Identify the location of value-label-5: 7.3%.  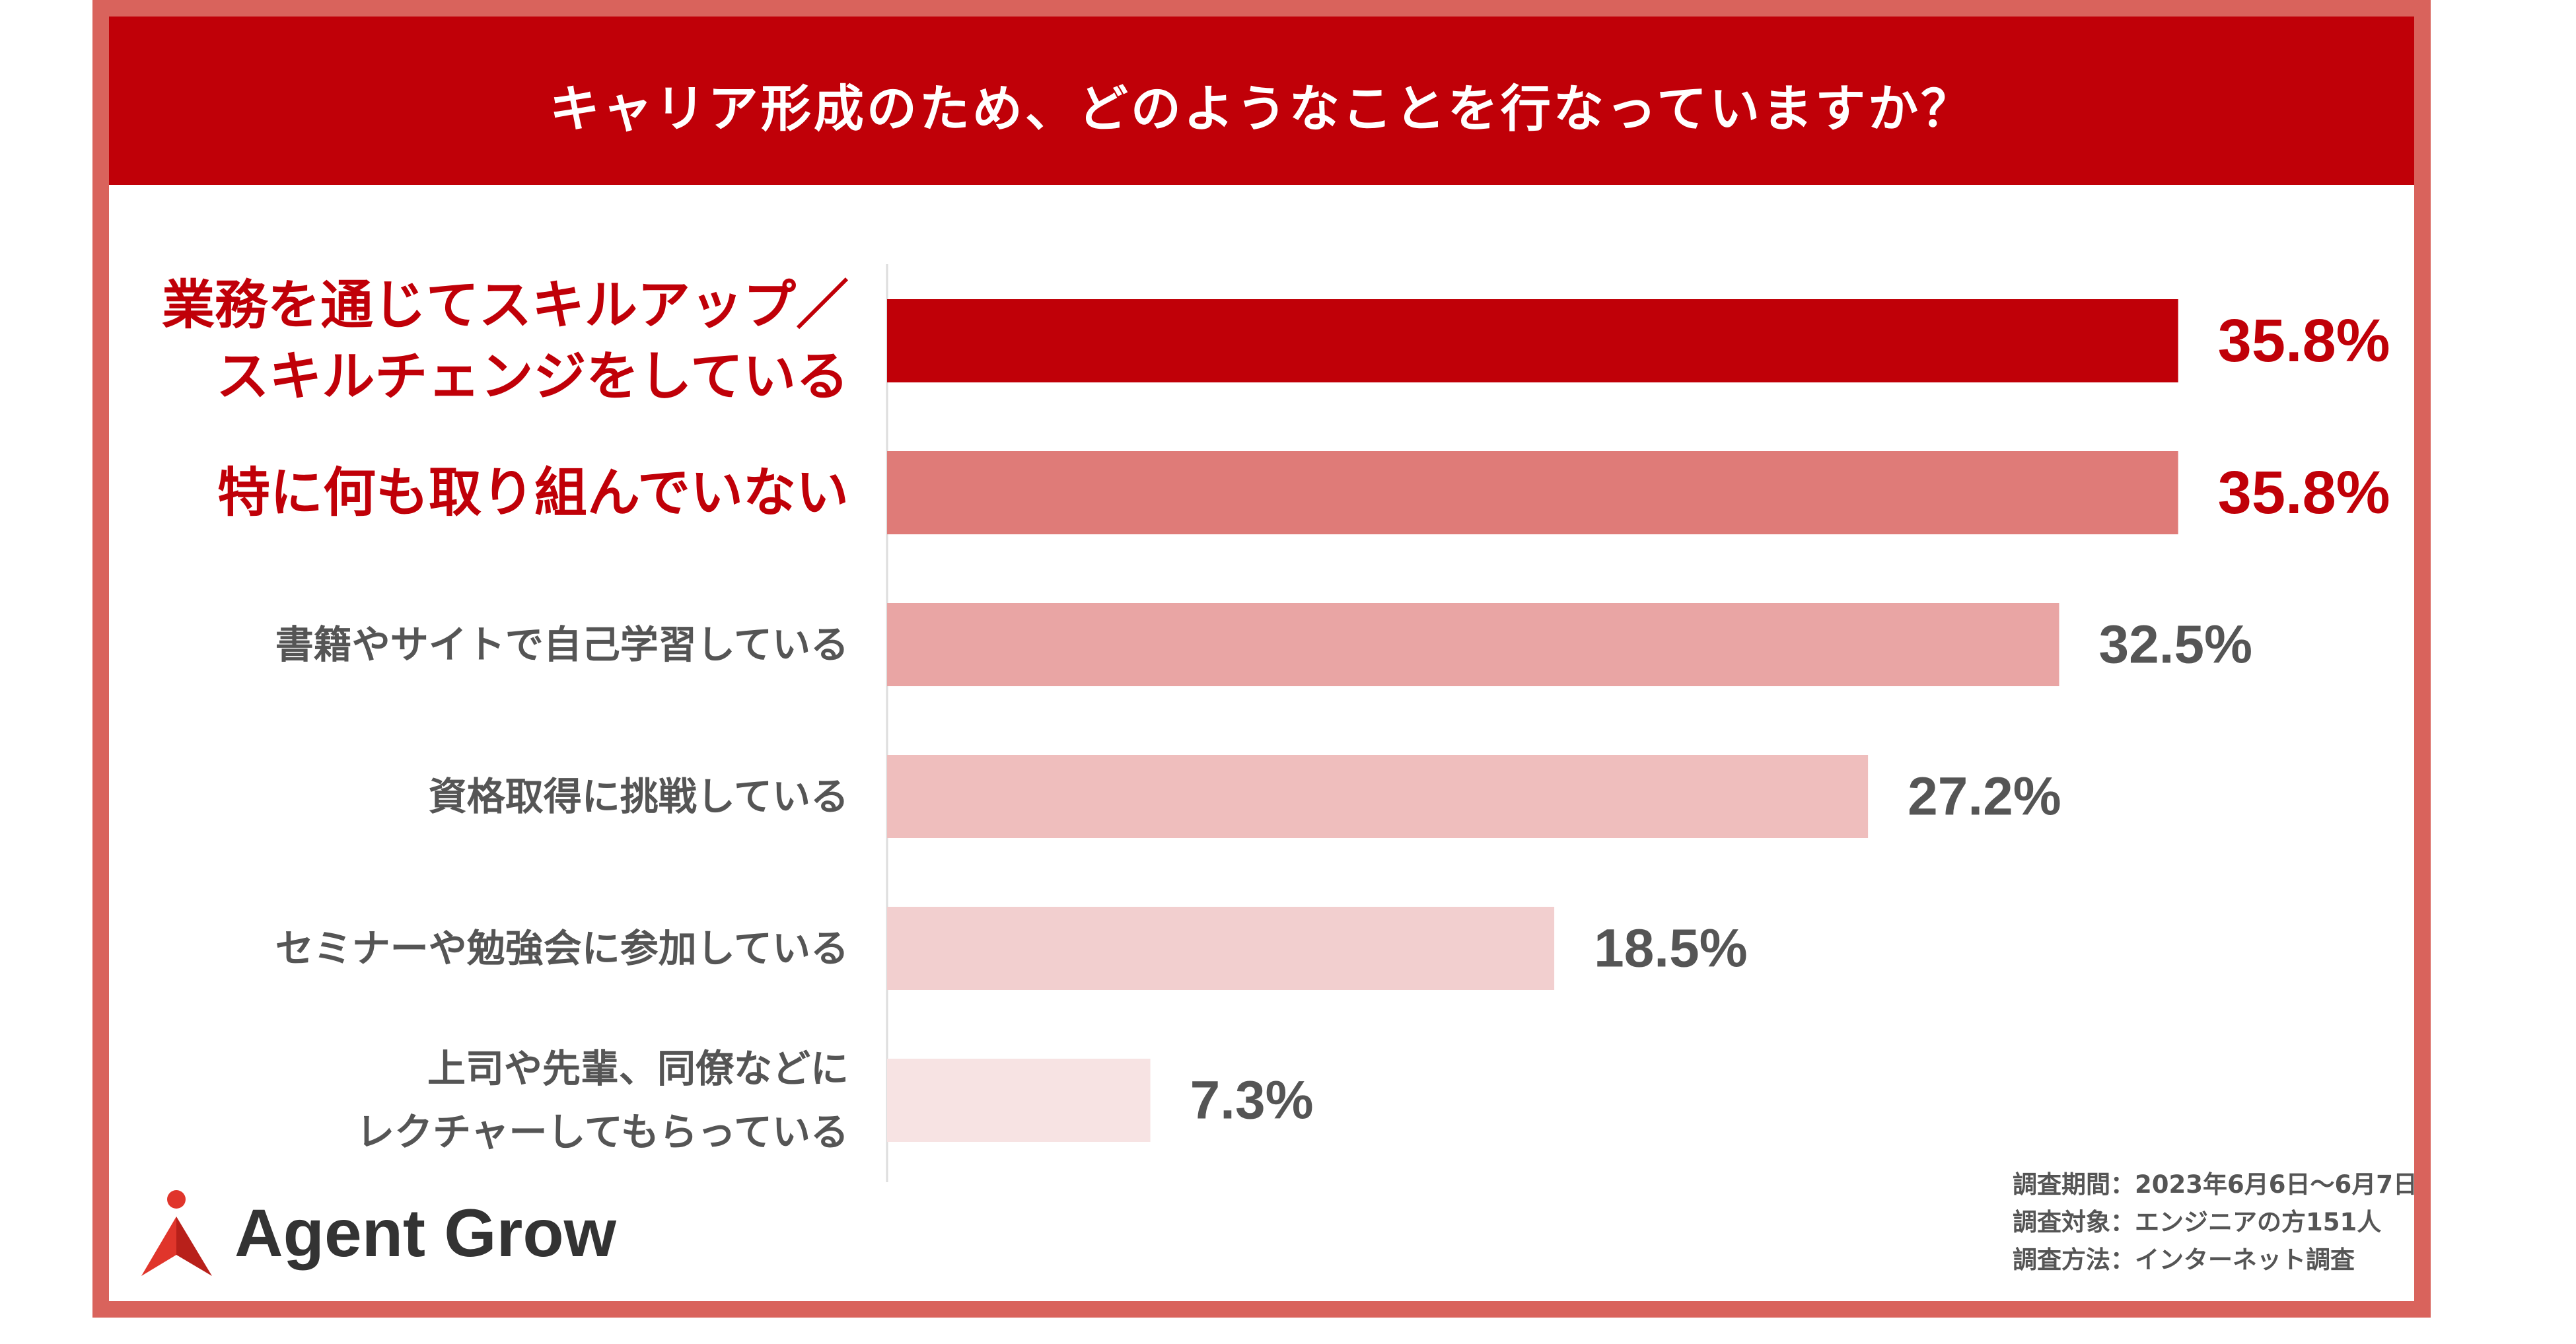
(1252, 1101).